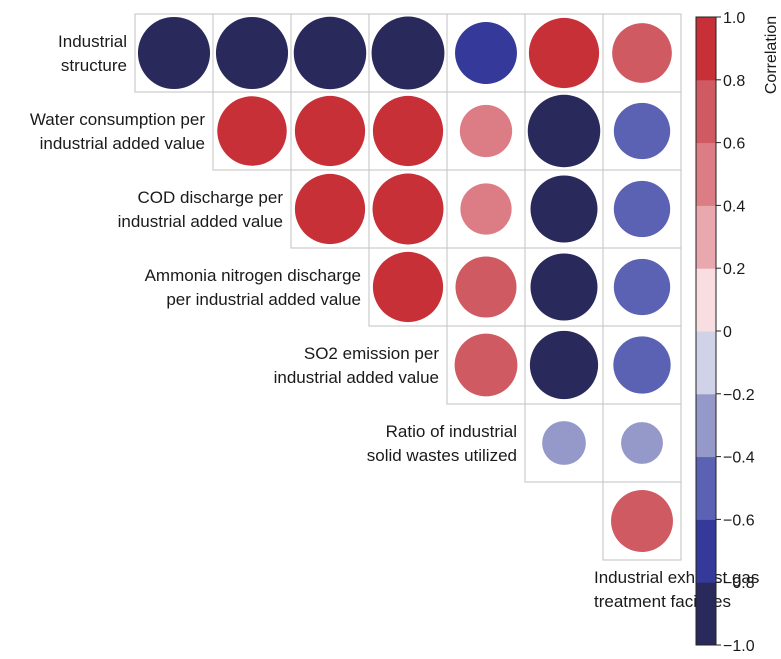  Describe the element at coordinates (727, 332) in the screenshot. I see `colorbar-tick-label: 0` at that location.